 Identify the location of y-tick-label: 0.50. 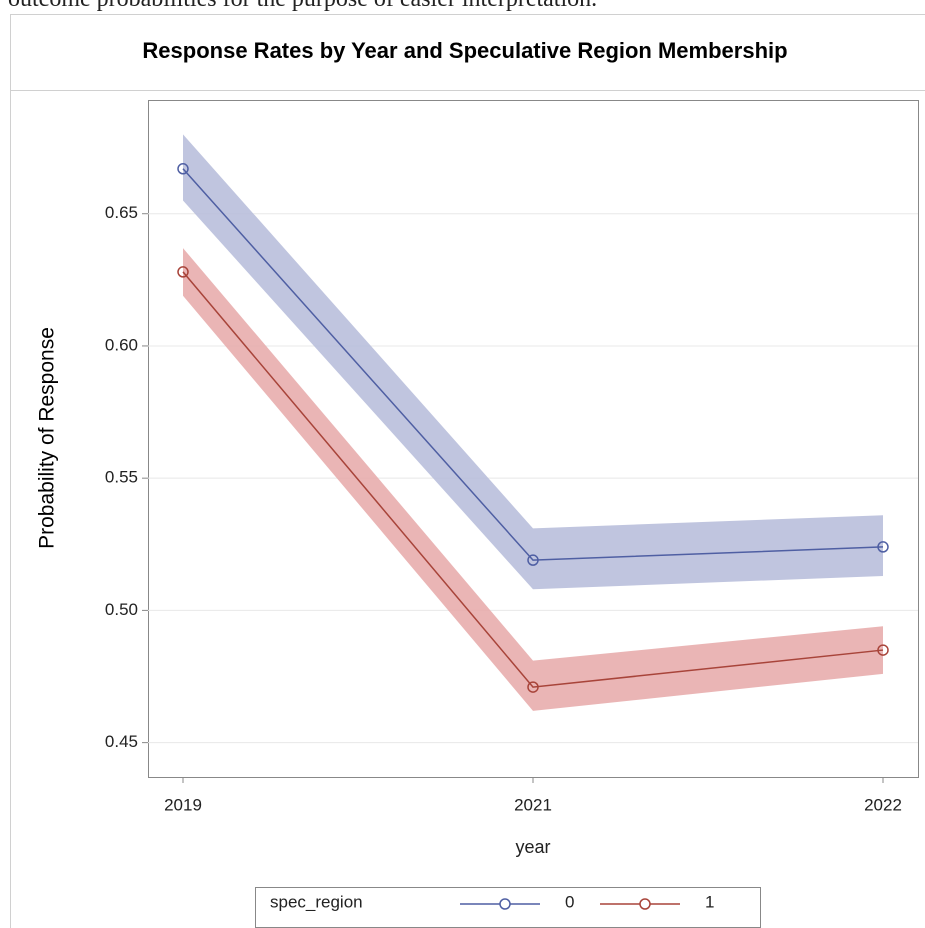
(121, 609).